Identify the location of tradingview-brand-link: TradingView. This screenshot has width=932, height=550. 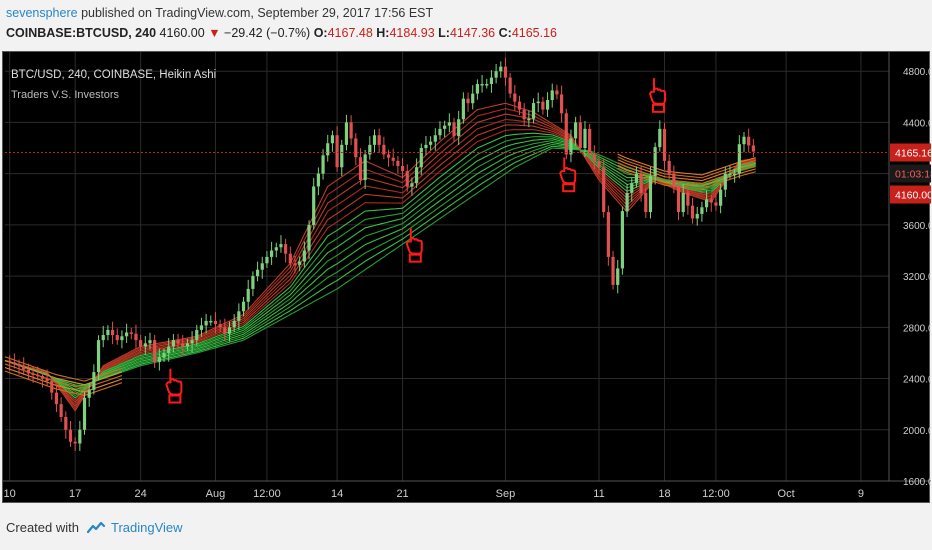
(146, 527).